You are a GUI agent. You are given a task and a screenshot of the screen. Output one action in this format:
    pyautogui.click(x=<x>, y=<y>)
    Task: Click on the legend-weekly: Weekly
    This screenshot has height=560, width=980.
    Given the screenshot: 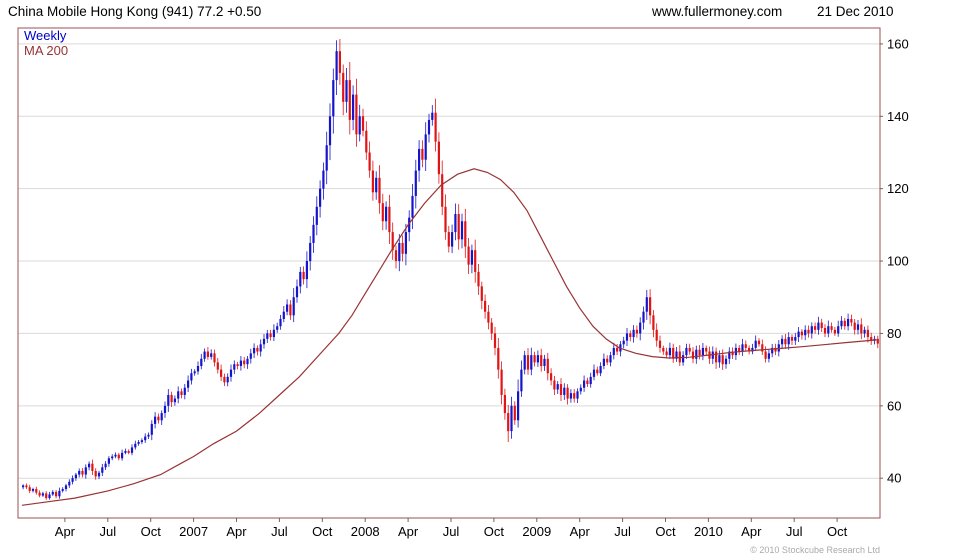 What is the action you would take?
    pyautogui.click(x=45, y=35)
    